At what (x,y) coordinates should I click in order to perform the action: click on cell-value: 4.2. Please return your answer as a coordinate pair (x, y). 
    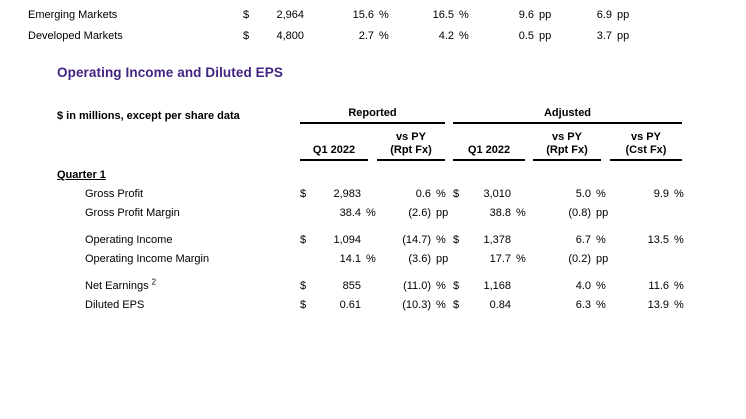
    Looking at the image, I should click on (446, 36).